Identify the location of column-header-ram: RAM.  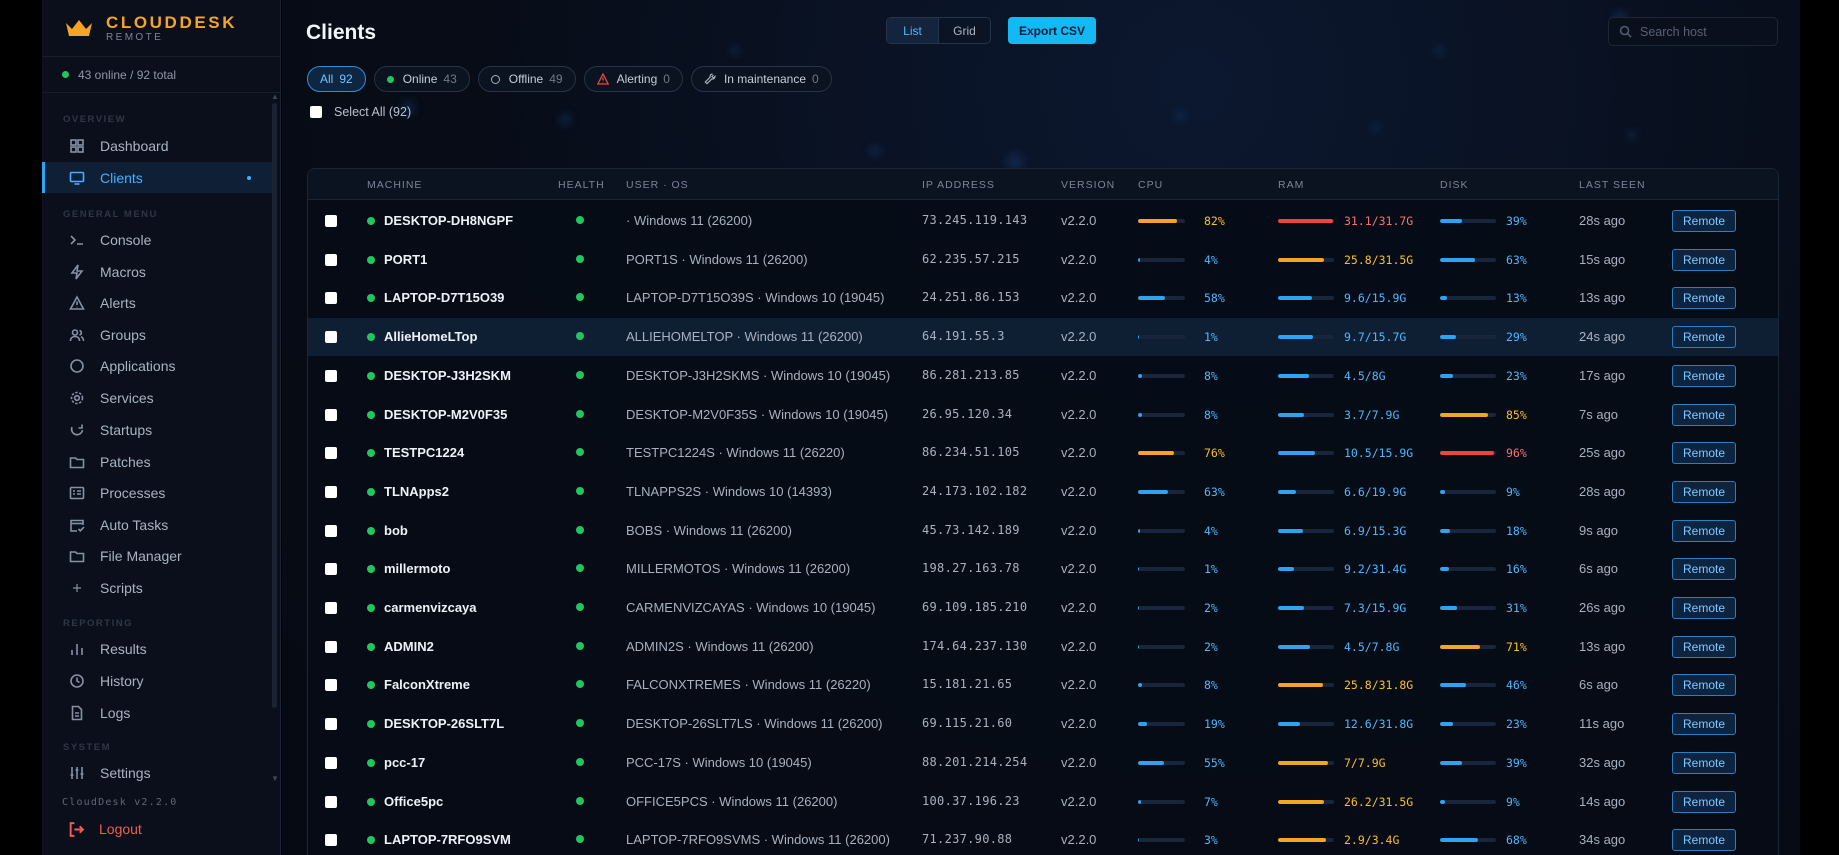
(1291, 185).